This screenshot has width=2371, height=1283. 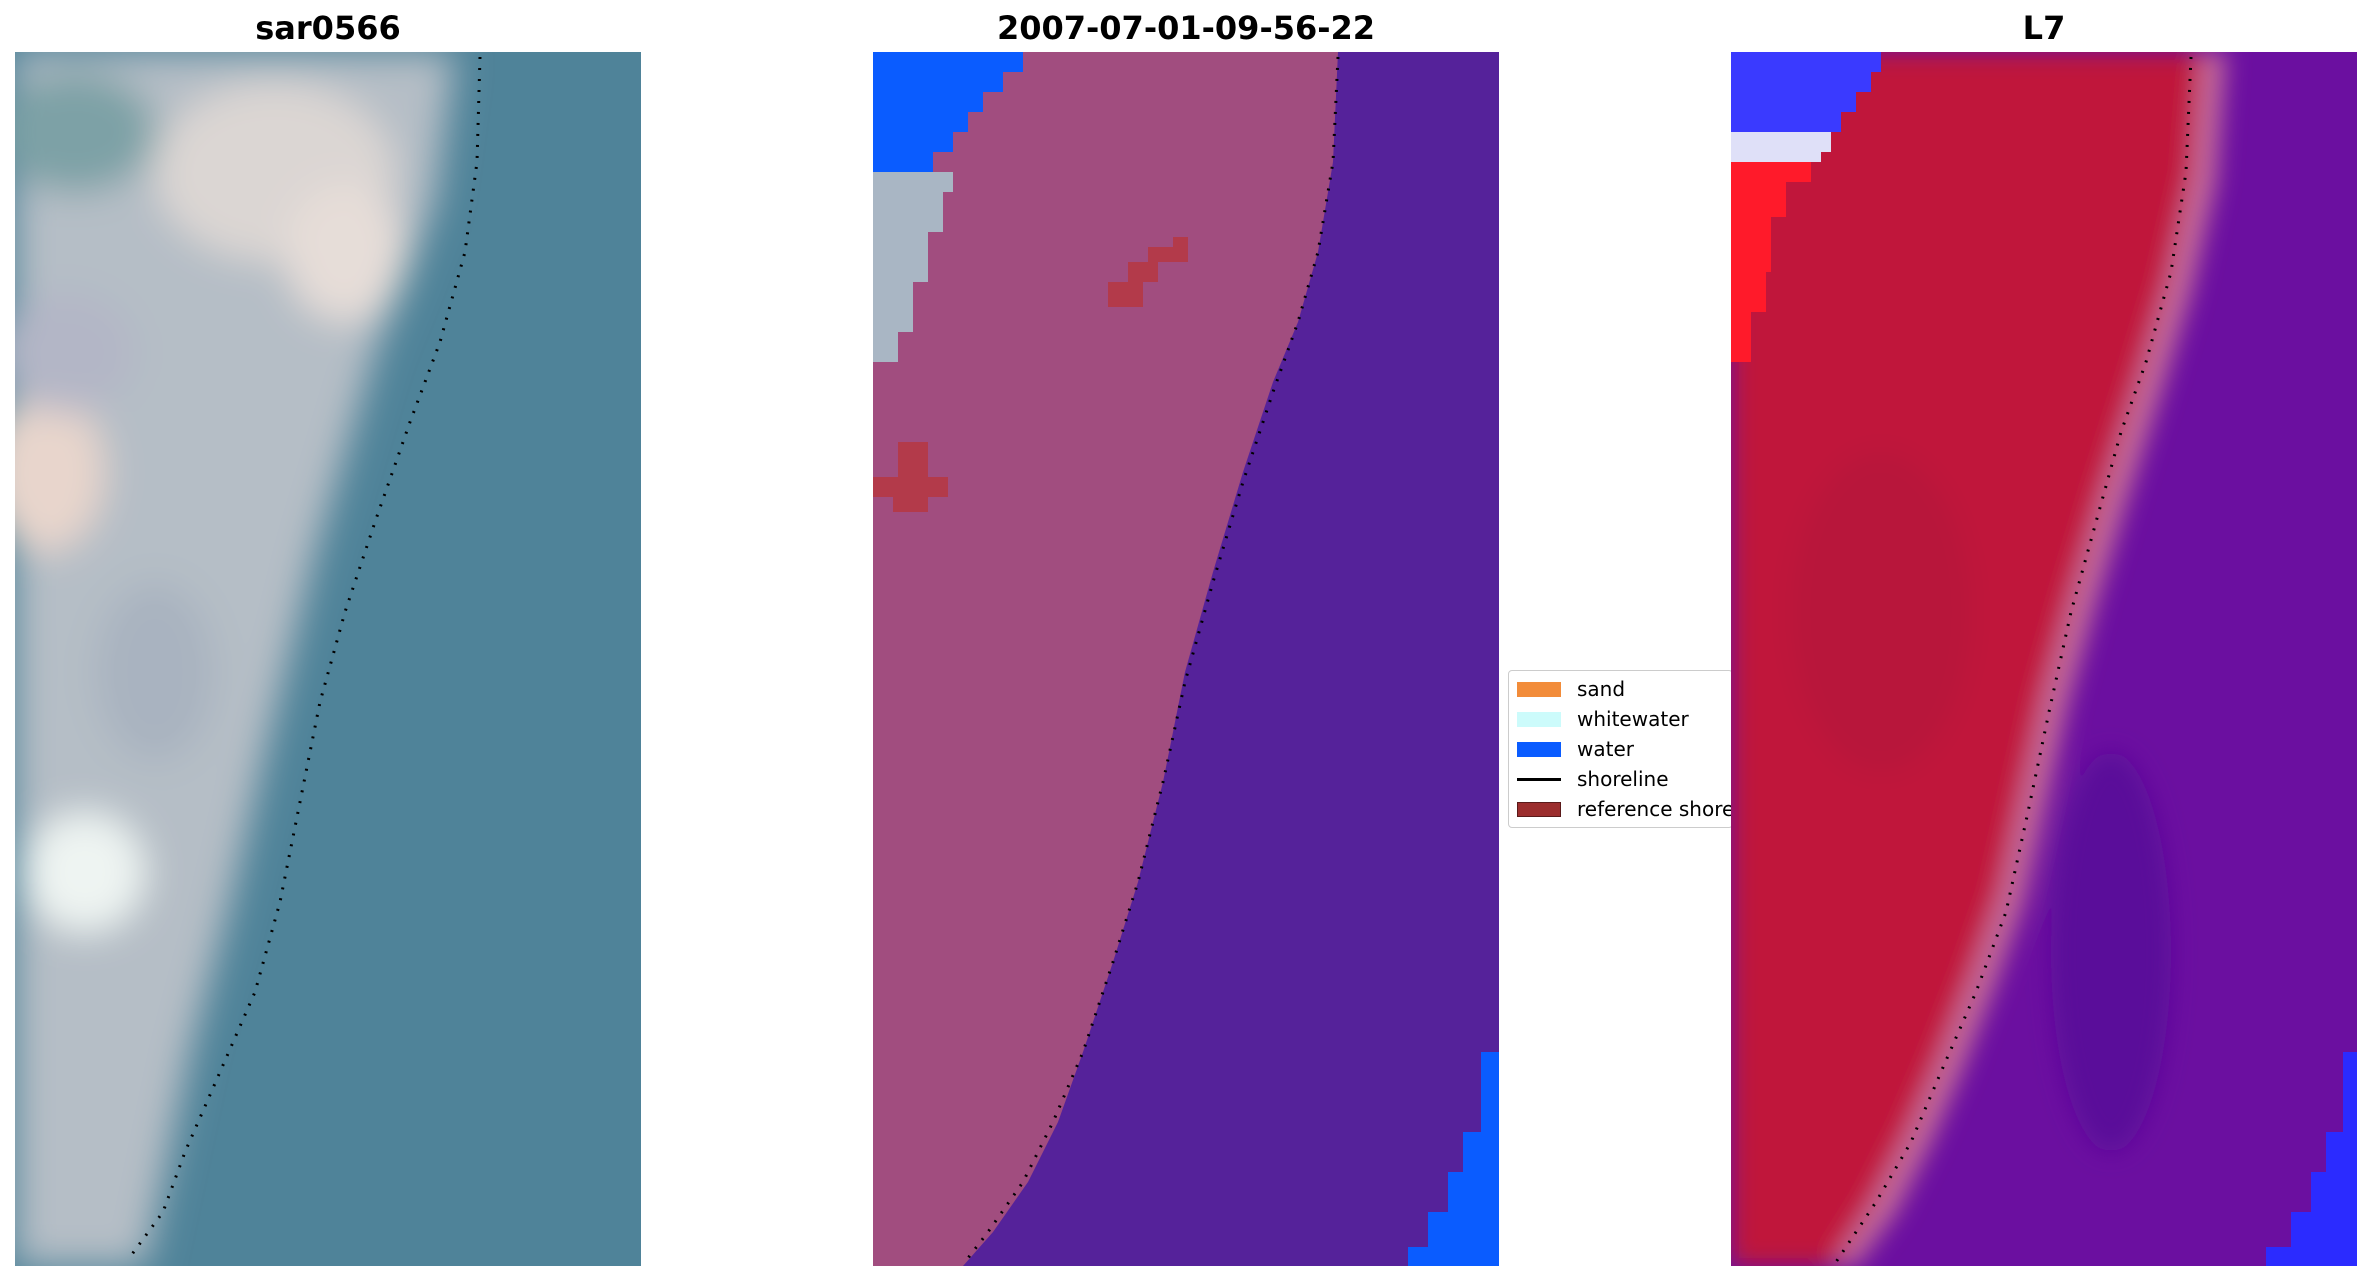 What do you see at coordinates (1571, 749) in the screenshot?
I see `legend-item-water: water` at bounding box center [1571, 749].